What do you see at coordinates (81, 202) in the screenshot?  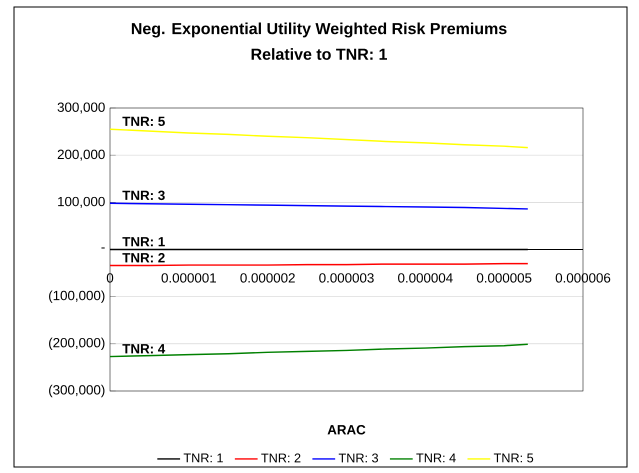 I see `y-tick-label: 100,000` at bounding box center [81, 202].